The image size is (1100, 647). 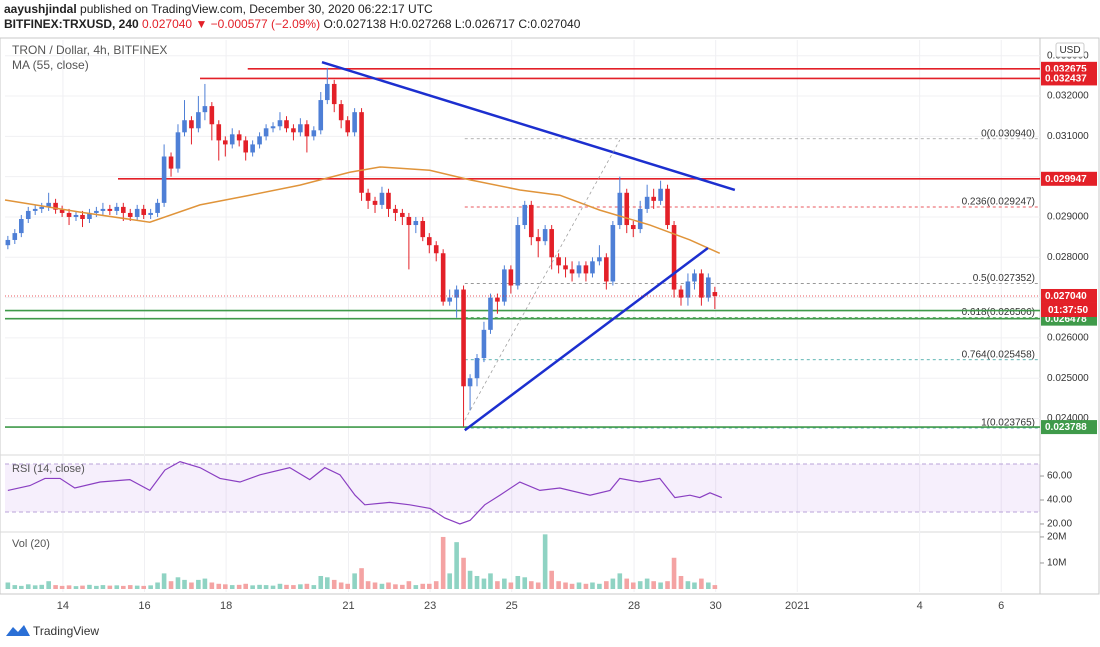 What do you see at coordinates (1004, 278) in the screenshot?
I see `fib-label: 0.5(0.027352)` at bounding box center [1004, 278].